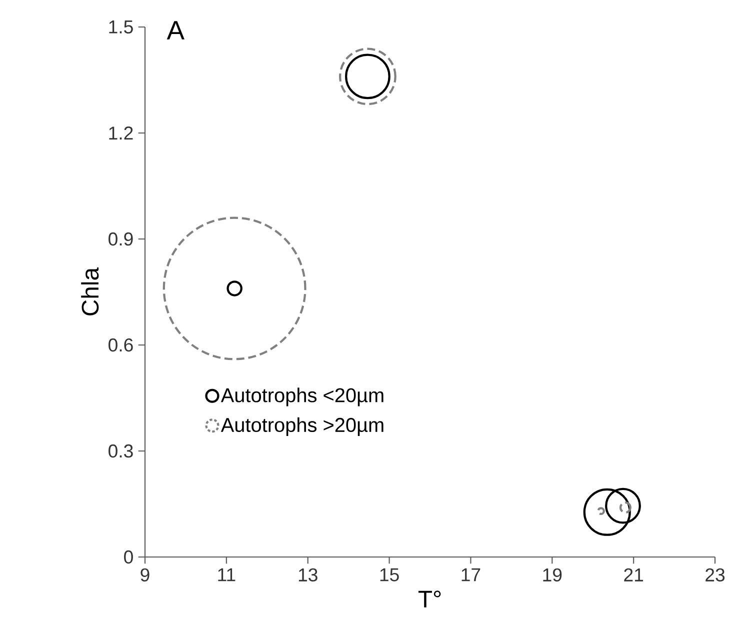  Describe the element at coordinates (227, 575) in the screenshot. I see `x-tick-label: 11` at that location.